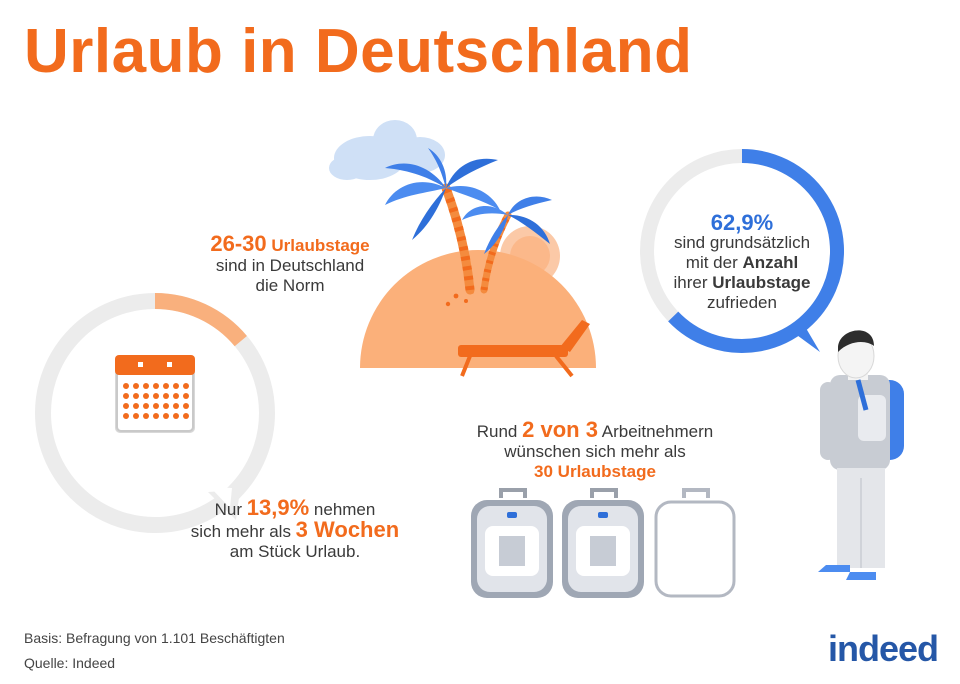 This screenshot has height=684, width=960. I want to click on workers-line3: 30 Urlaubstage, so click(595, 471).